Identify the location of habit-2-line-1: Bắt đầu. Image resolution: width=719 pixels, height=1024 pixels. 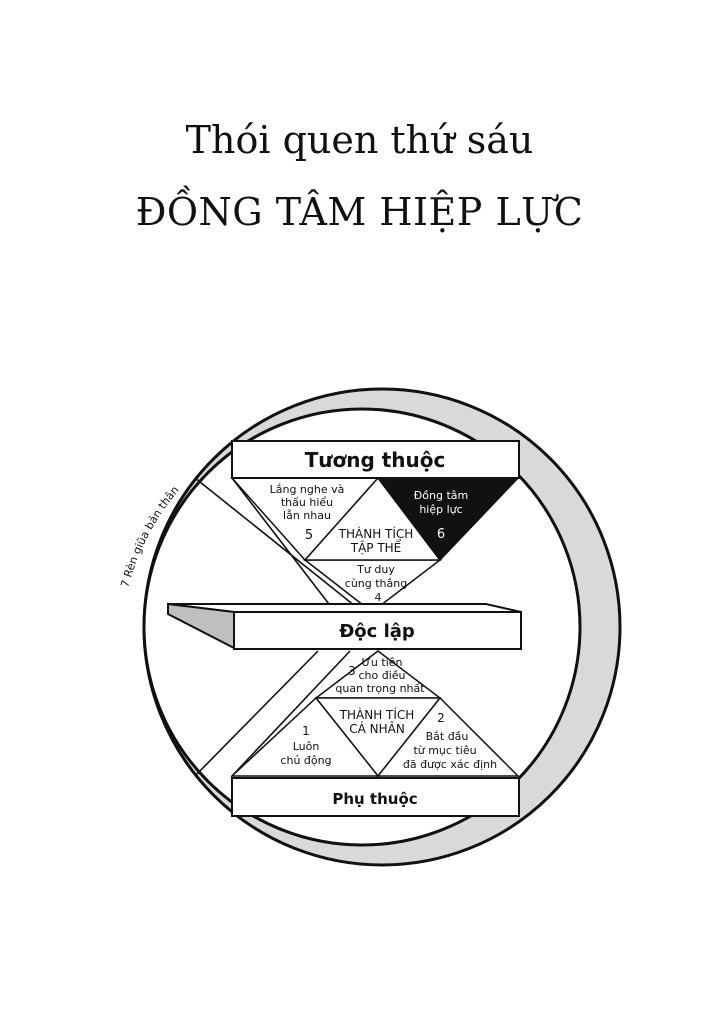
(447, 736).